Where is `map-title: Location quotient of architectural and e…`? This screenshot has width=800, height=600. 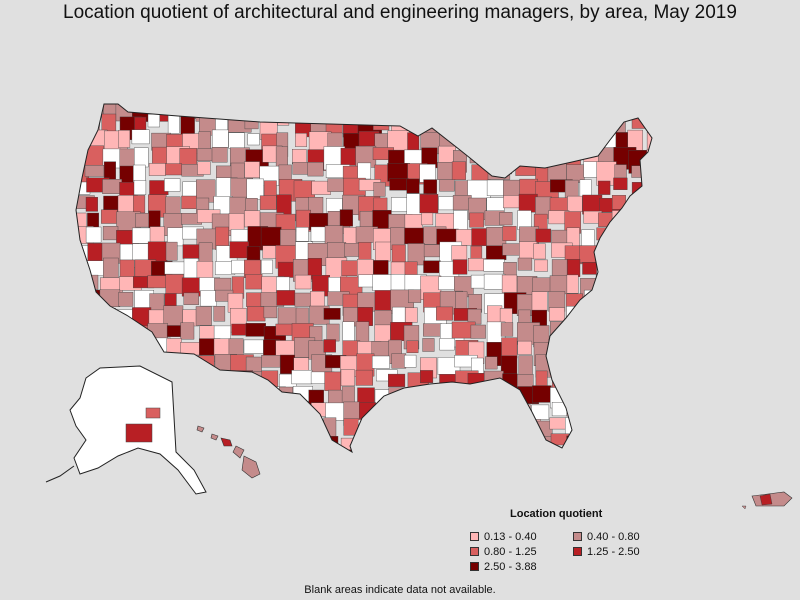 map-title: Location quotient of architectural and e… is located at coordinates (400, 12).